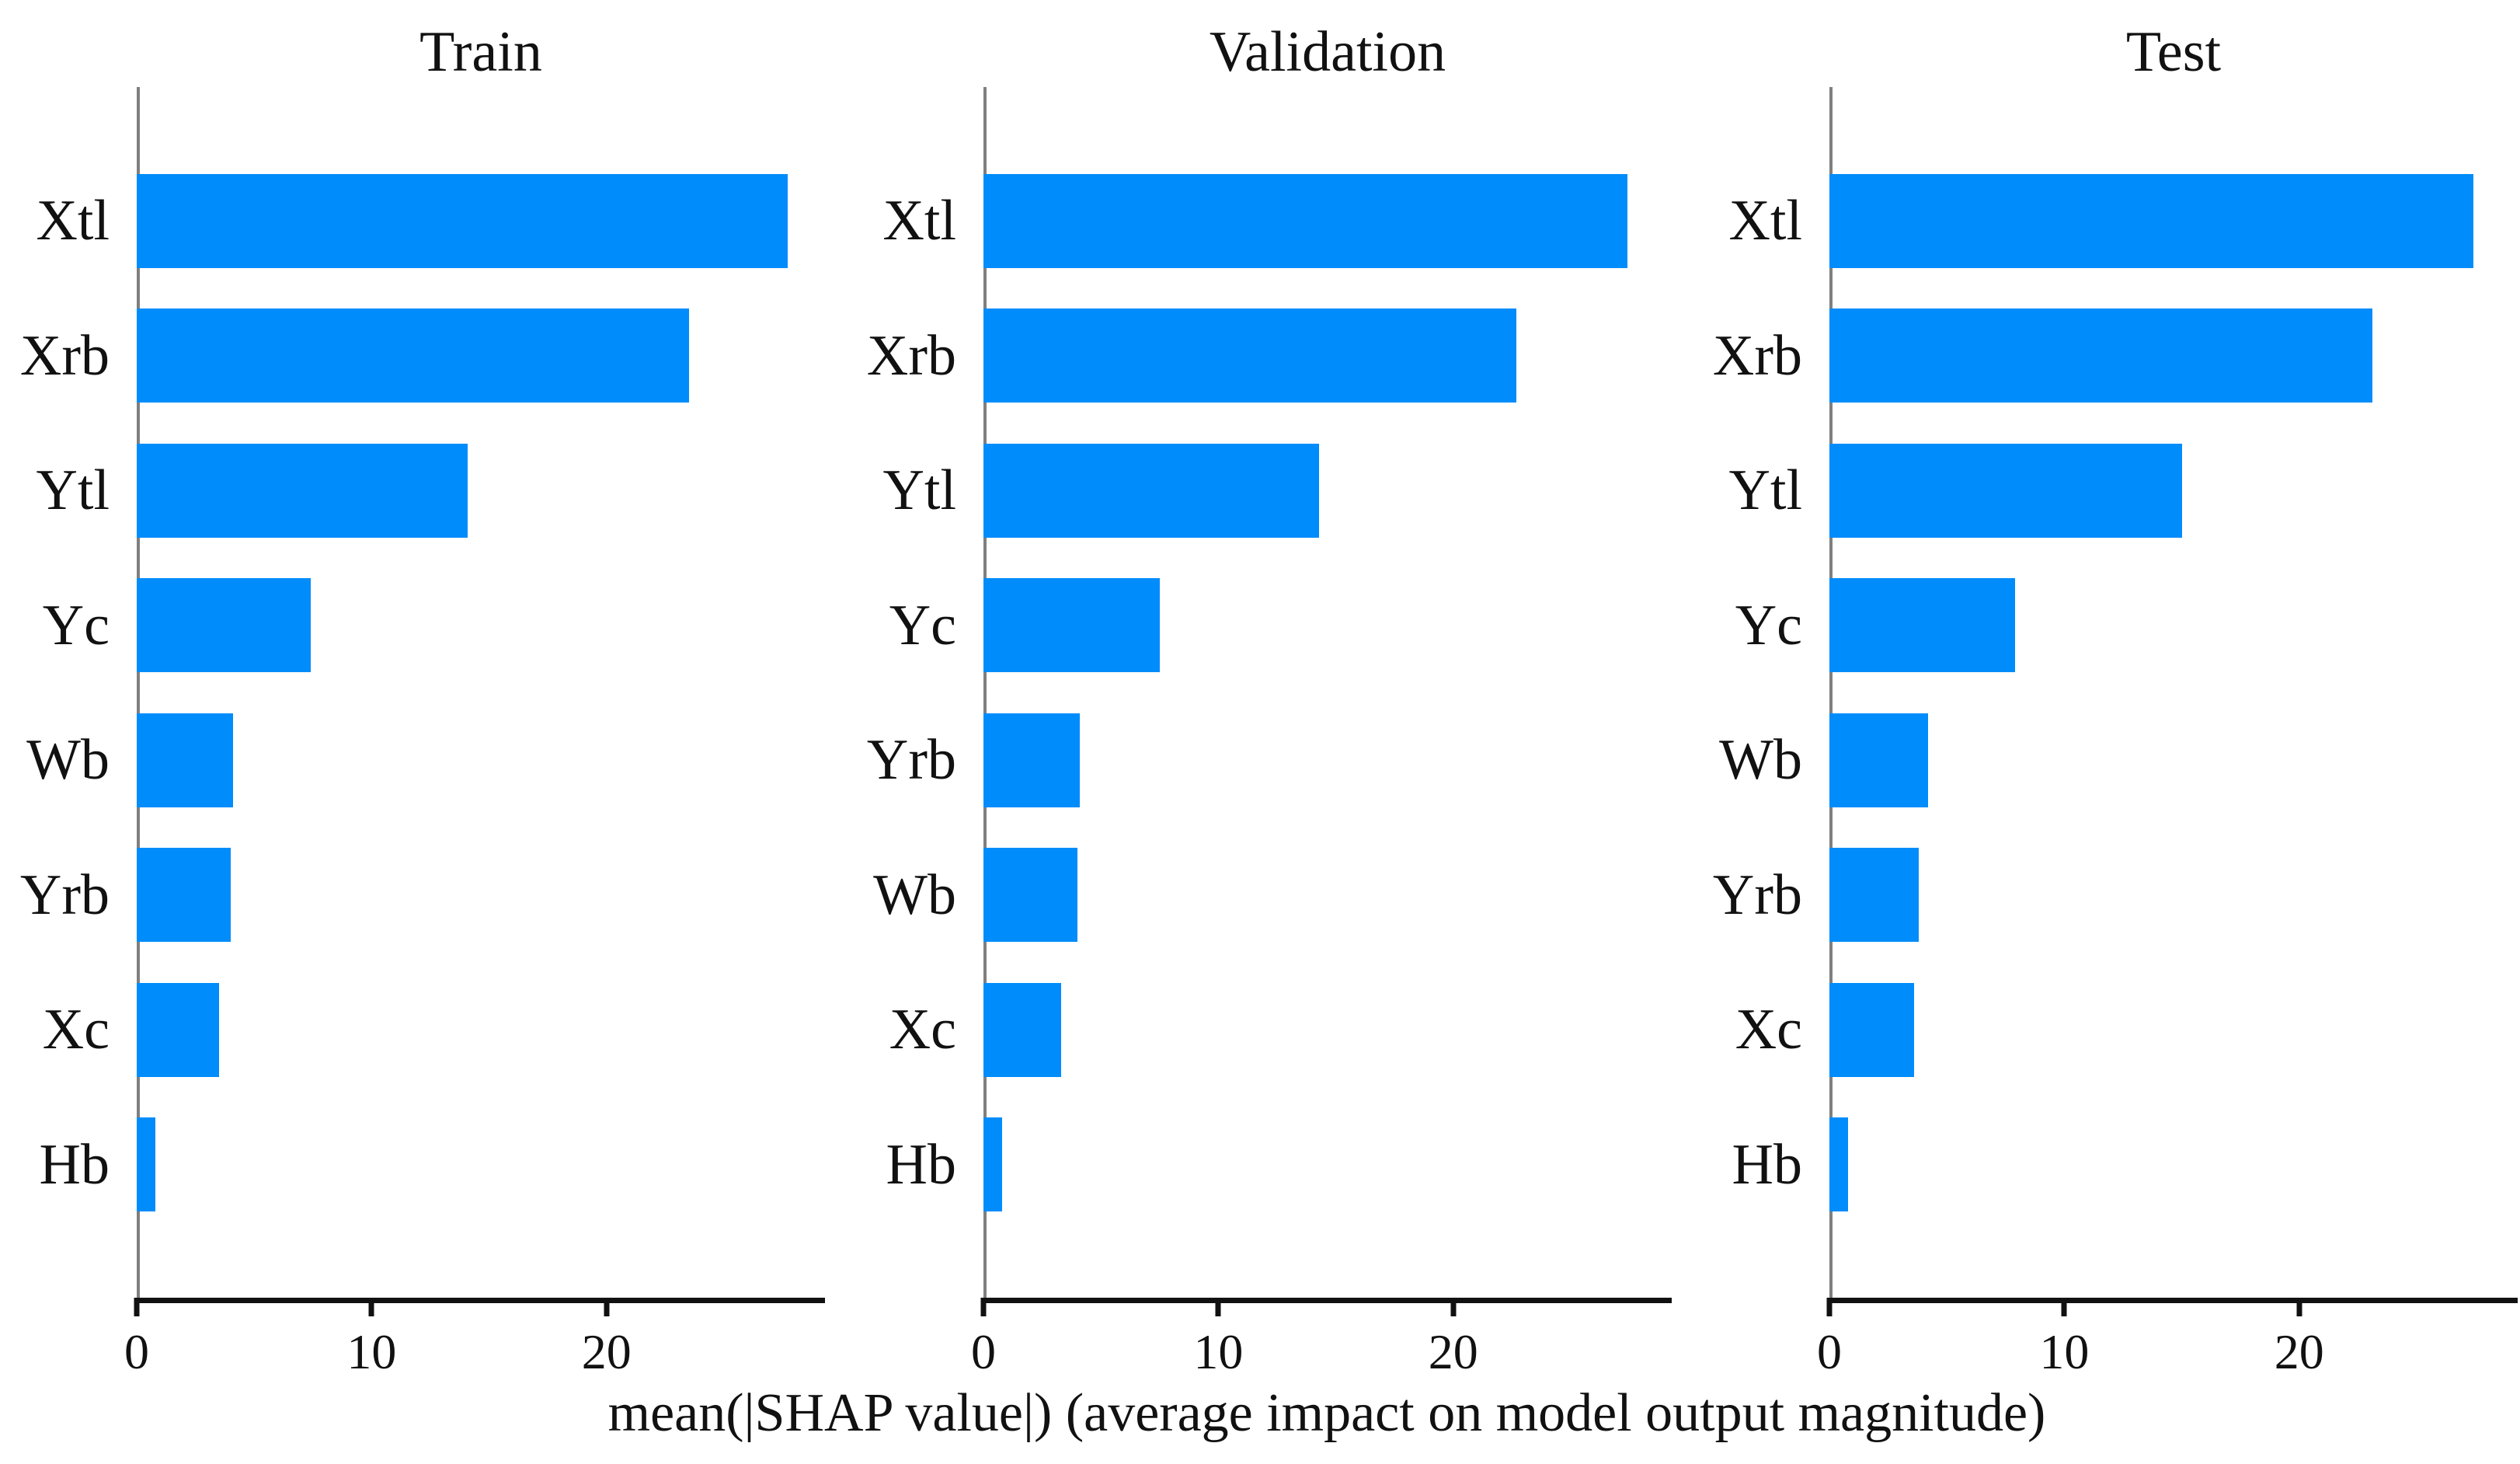  What do you see at coordinates (2173, 52) in the screenshot?
I see `panel-title-test: Test` at bounding box center [2173, 52].